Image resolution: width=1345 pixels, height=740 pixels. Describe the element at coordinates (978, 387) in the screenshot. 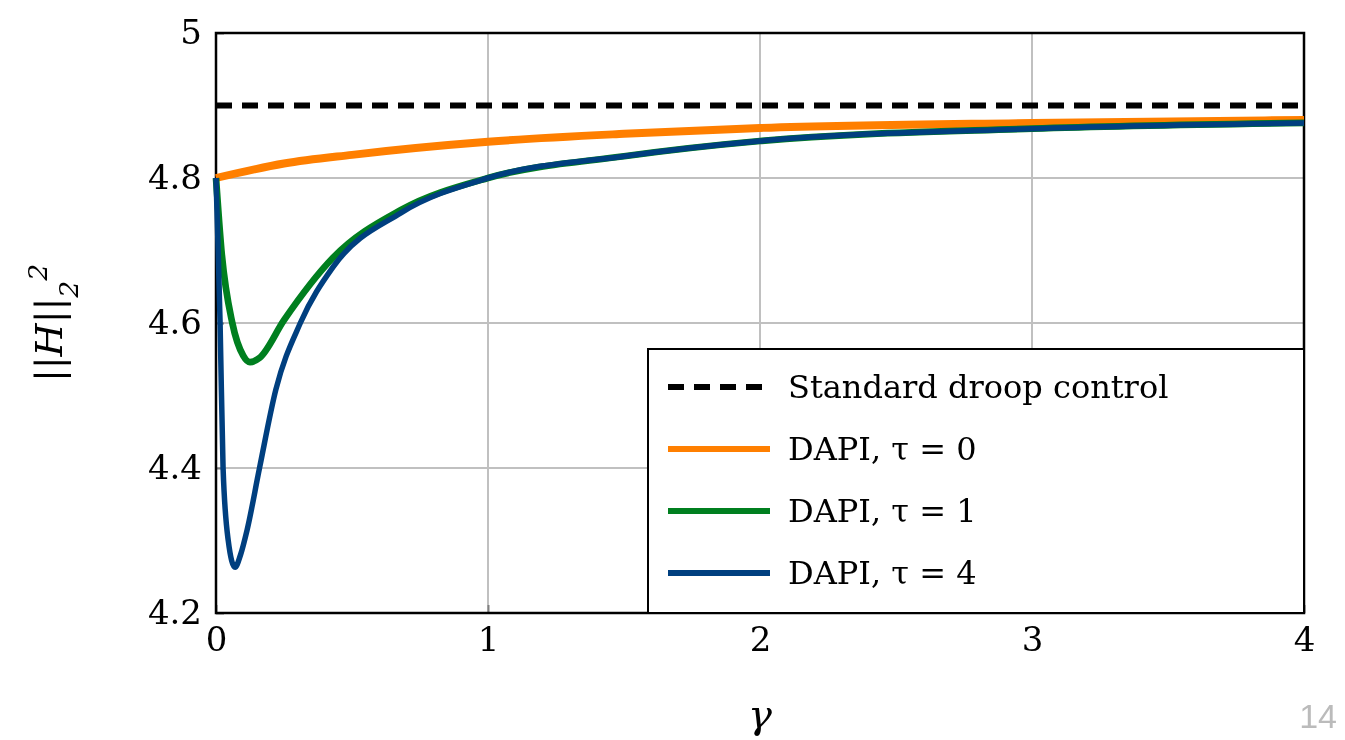

I see `legend-label: Standard droop control` at that location.